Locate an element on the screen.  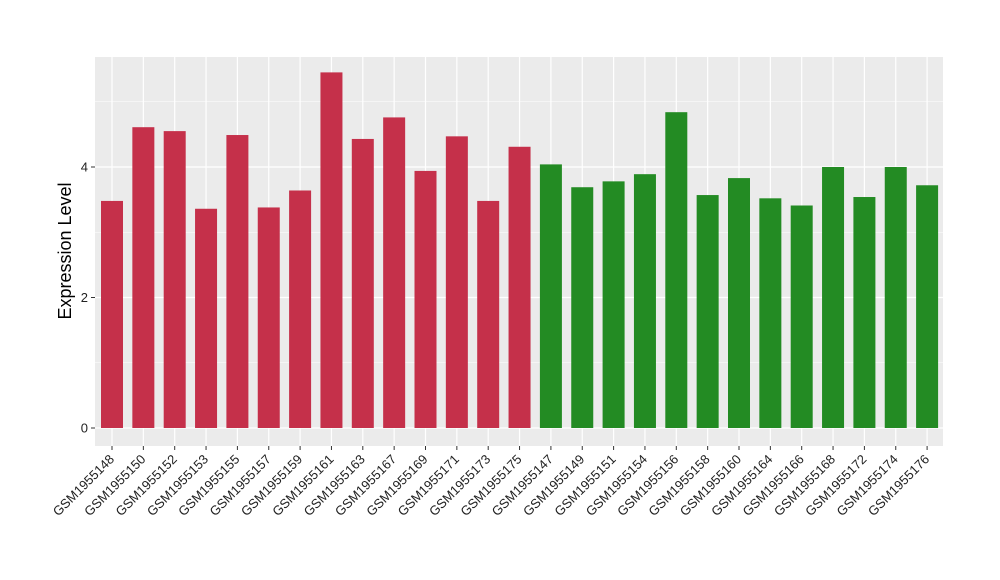
bar-GSM1955169 is located at coordinates (425, 299).